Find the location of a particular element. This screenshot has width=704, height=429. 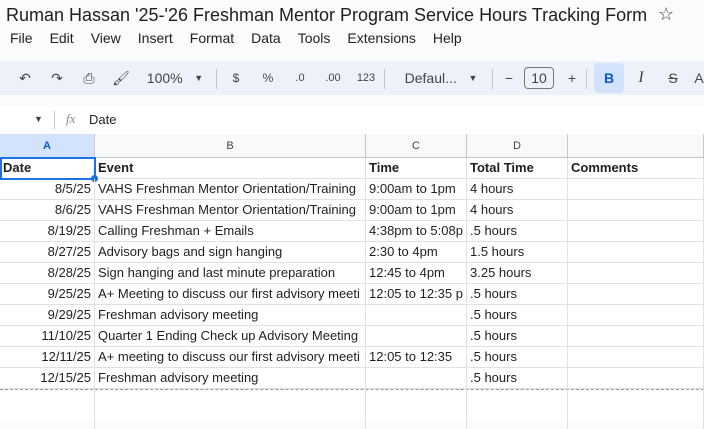

table-cell: 1.5 hours is located at coordinates (517, 252).